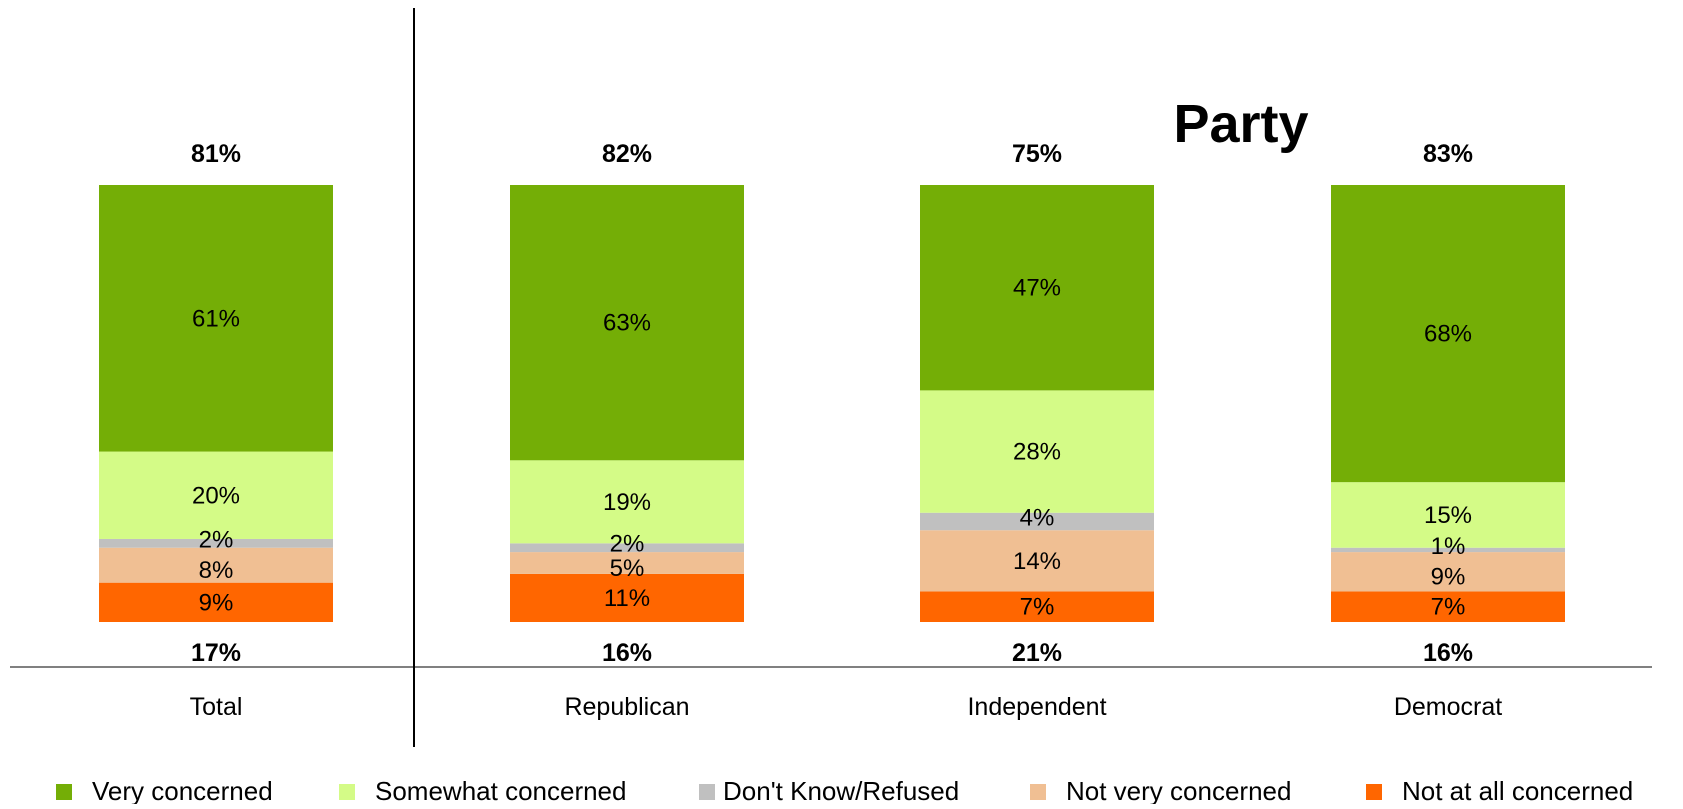 The height and width of the screenshot is (809, 1683). I want to click on bar-segment-republican-not-very-concerned, so click(627, 563).